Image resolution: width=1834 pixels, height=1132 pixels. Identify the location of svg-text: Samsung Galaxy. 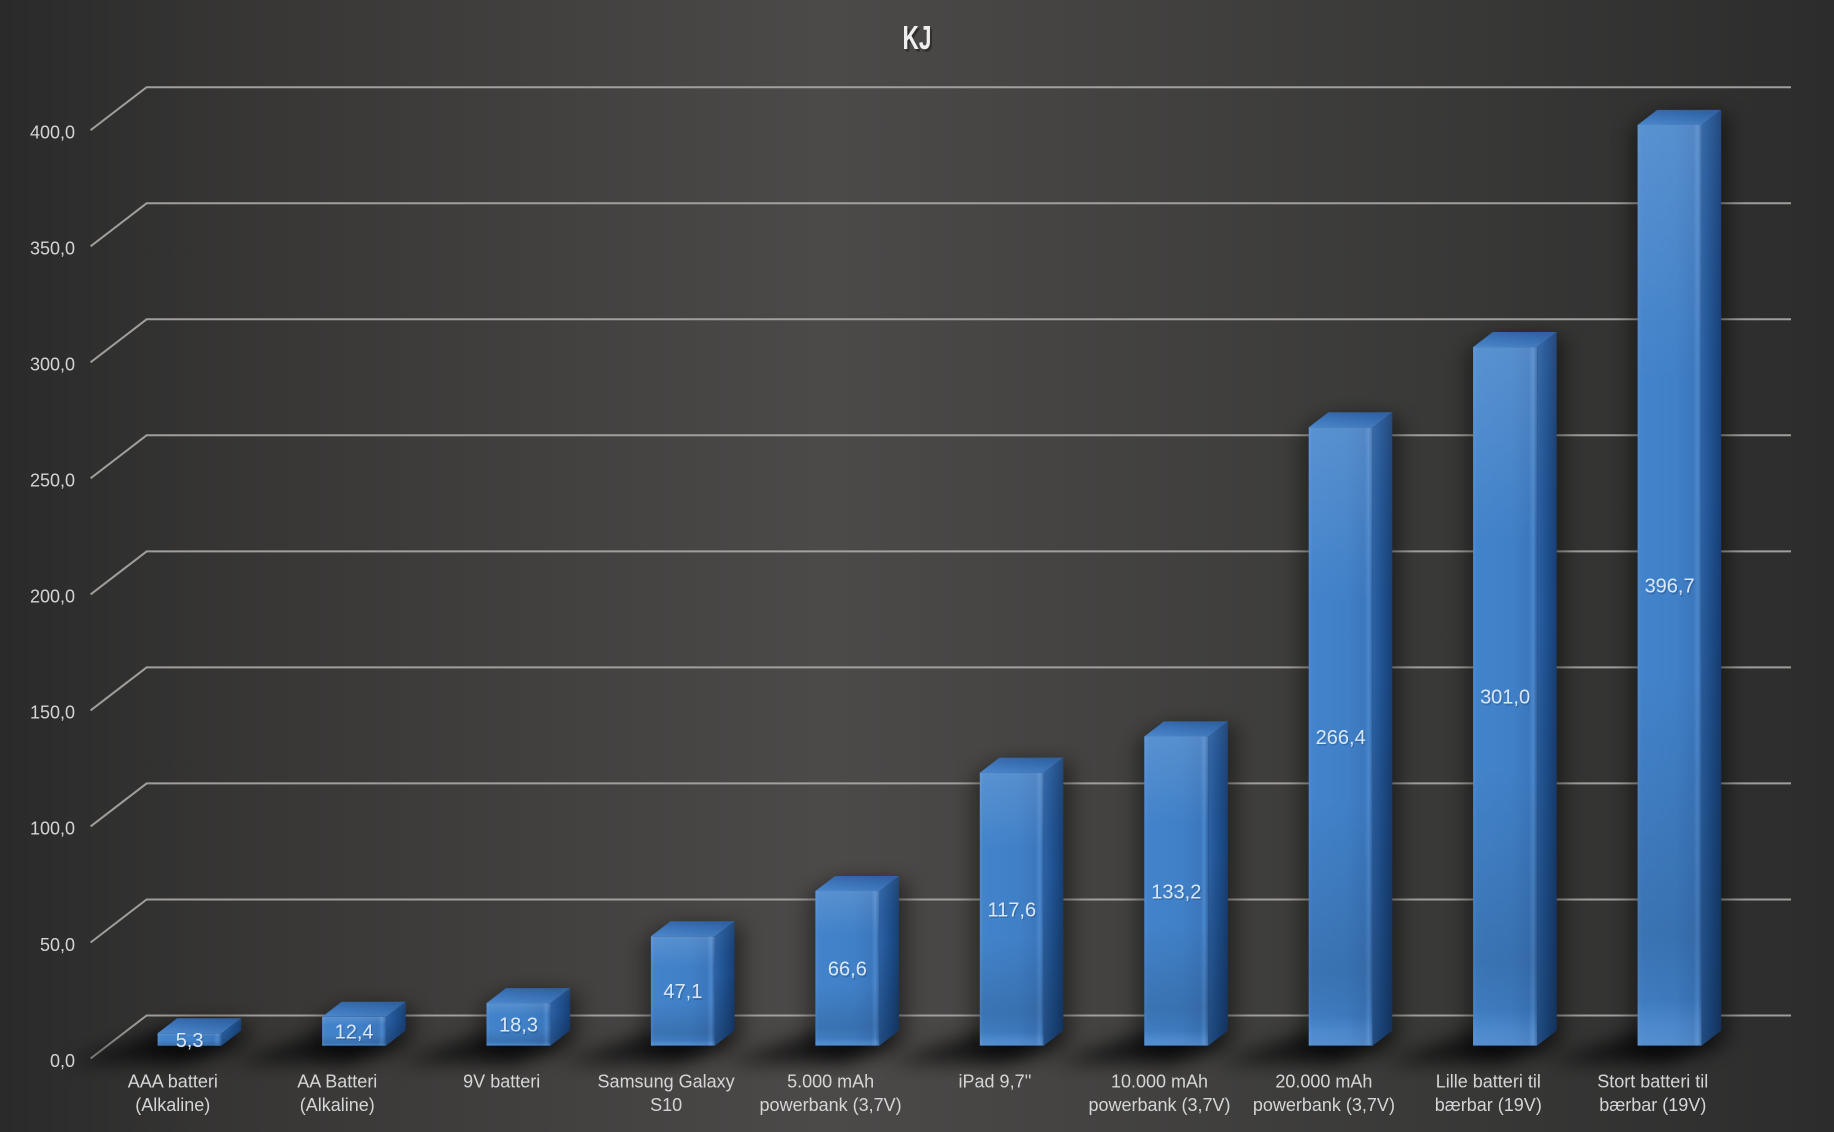
(666, 1082).